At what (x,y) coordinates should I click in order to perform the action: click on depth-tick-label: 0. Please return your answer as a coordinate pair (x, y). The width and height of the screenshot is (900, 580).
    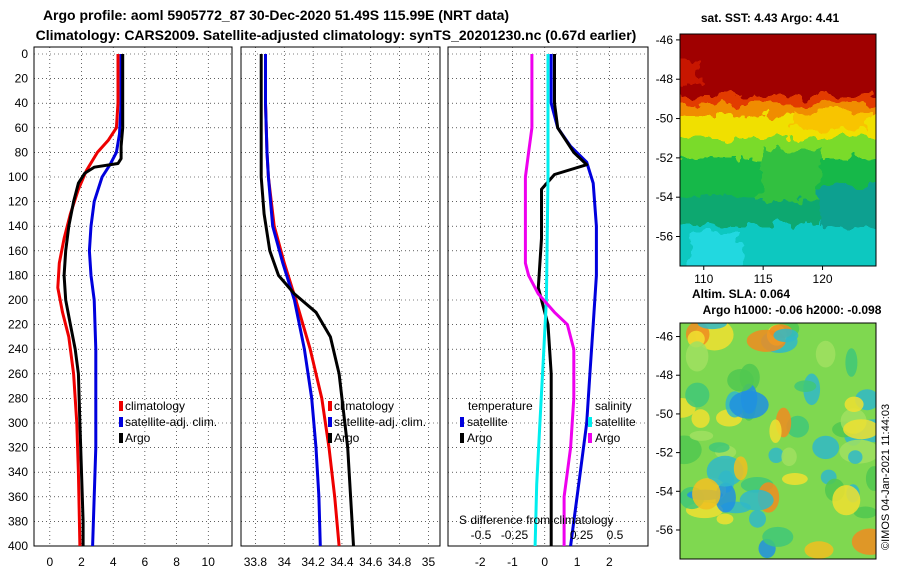
    Looking at the image, I should click on (24, 54).